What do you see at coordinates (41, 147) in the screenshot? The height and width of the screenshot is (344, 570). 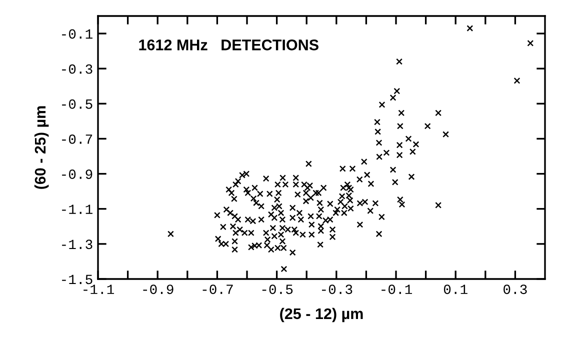 I see `y-axis-title: (60 - 25) µm` at bounding box center [41, 147].